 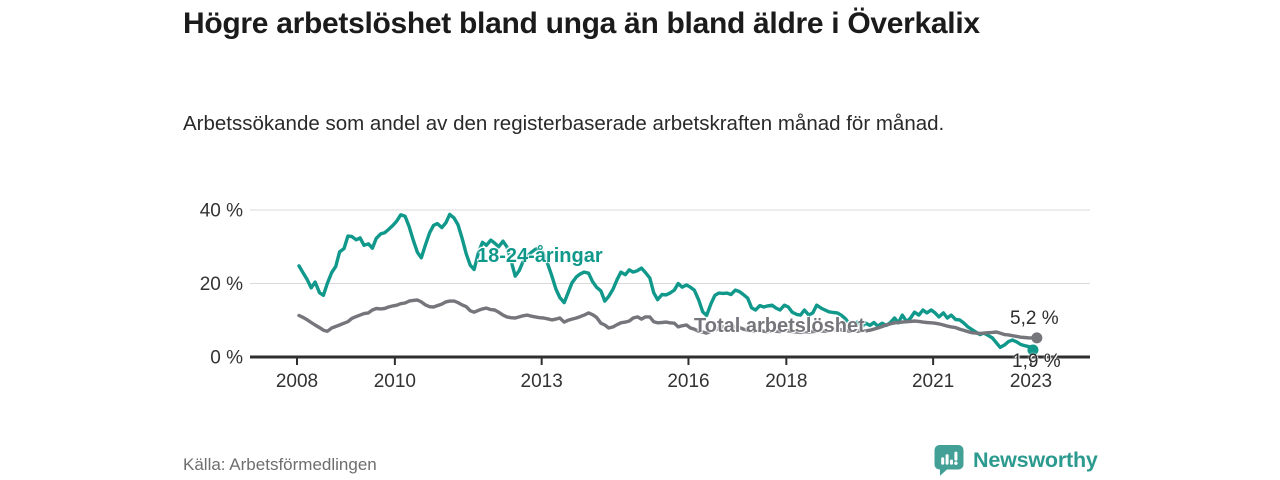 I want to click on brand-logo: Newsworthy, so click(x=1016, y=460).